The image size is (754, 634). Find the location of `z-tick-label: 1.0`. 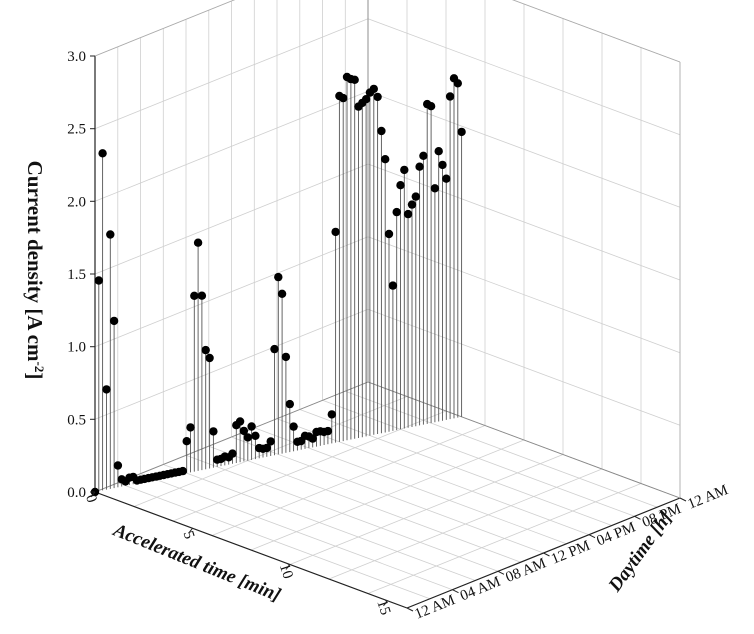

z-tick-label: 1.0 is located at coordinates (76, 348).